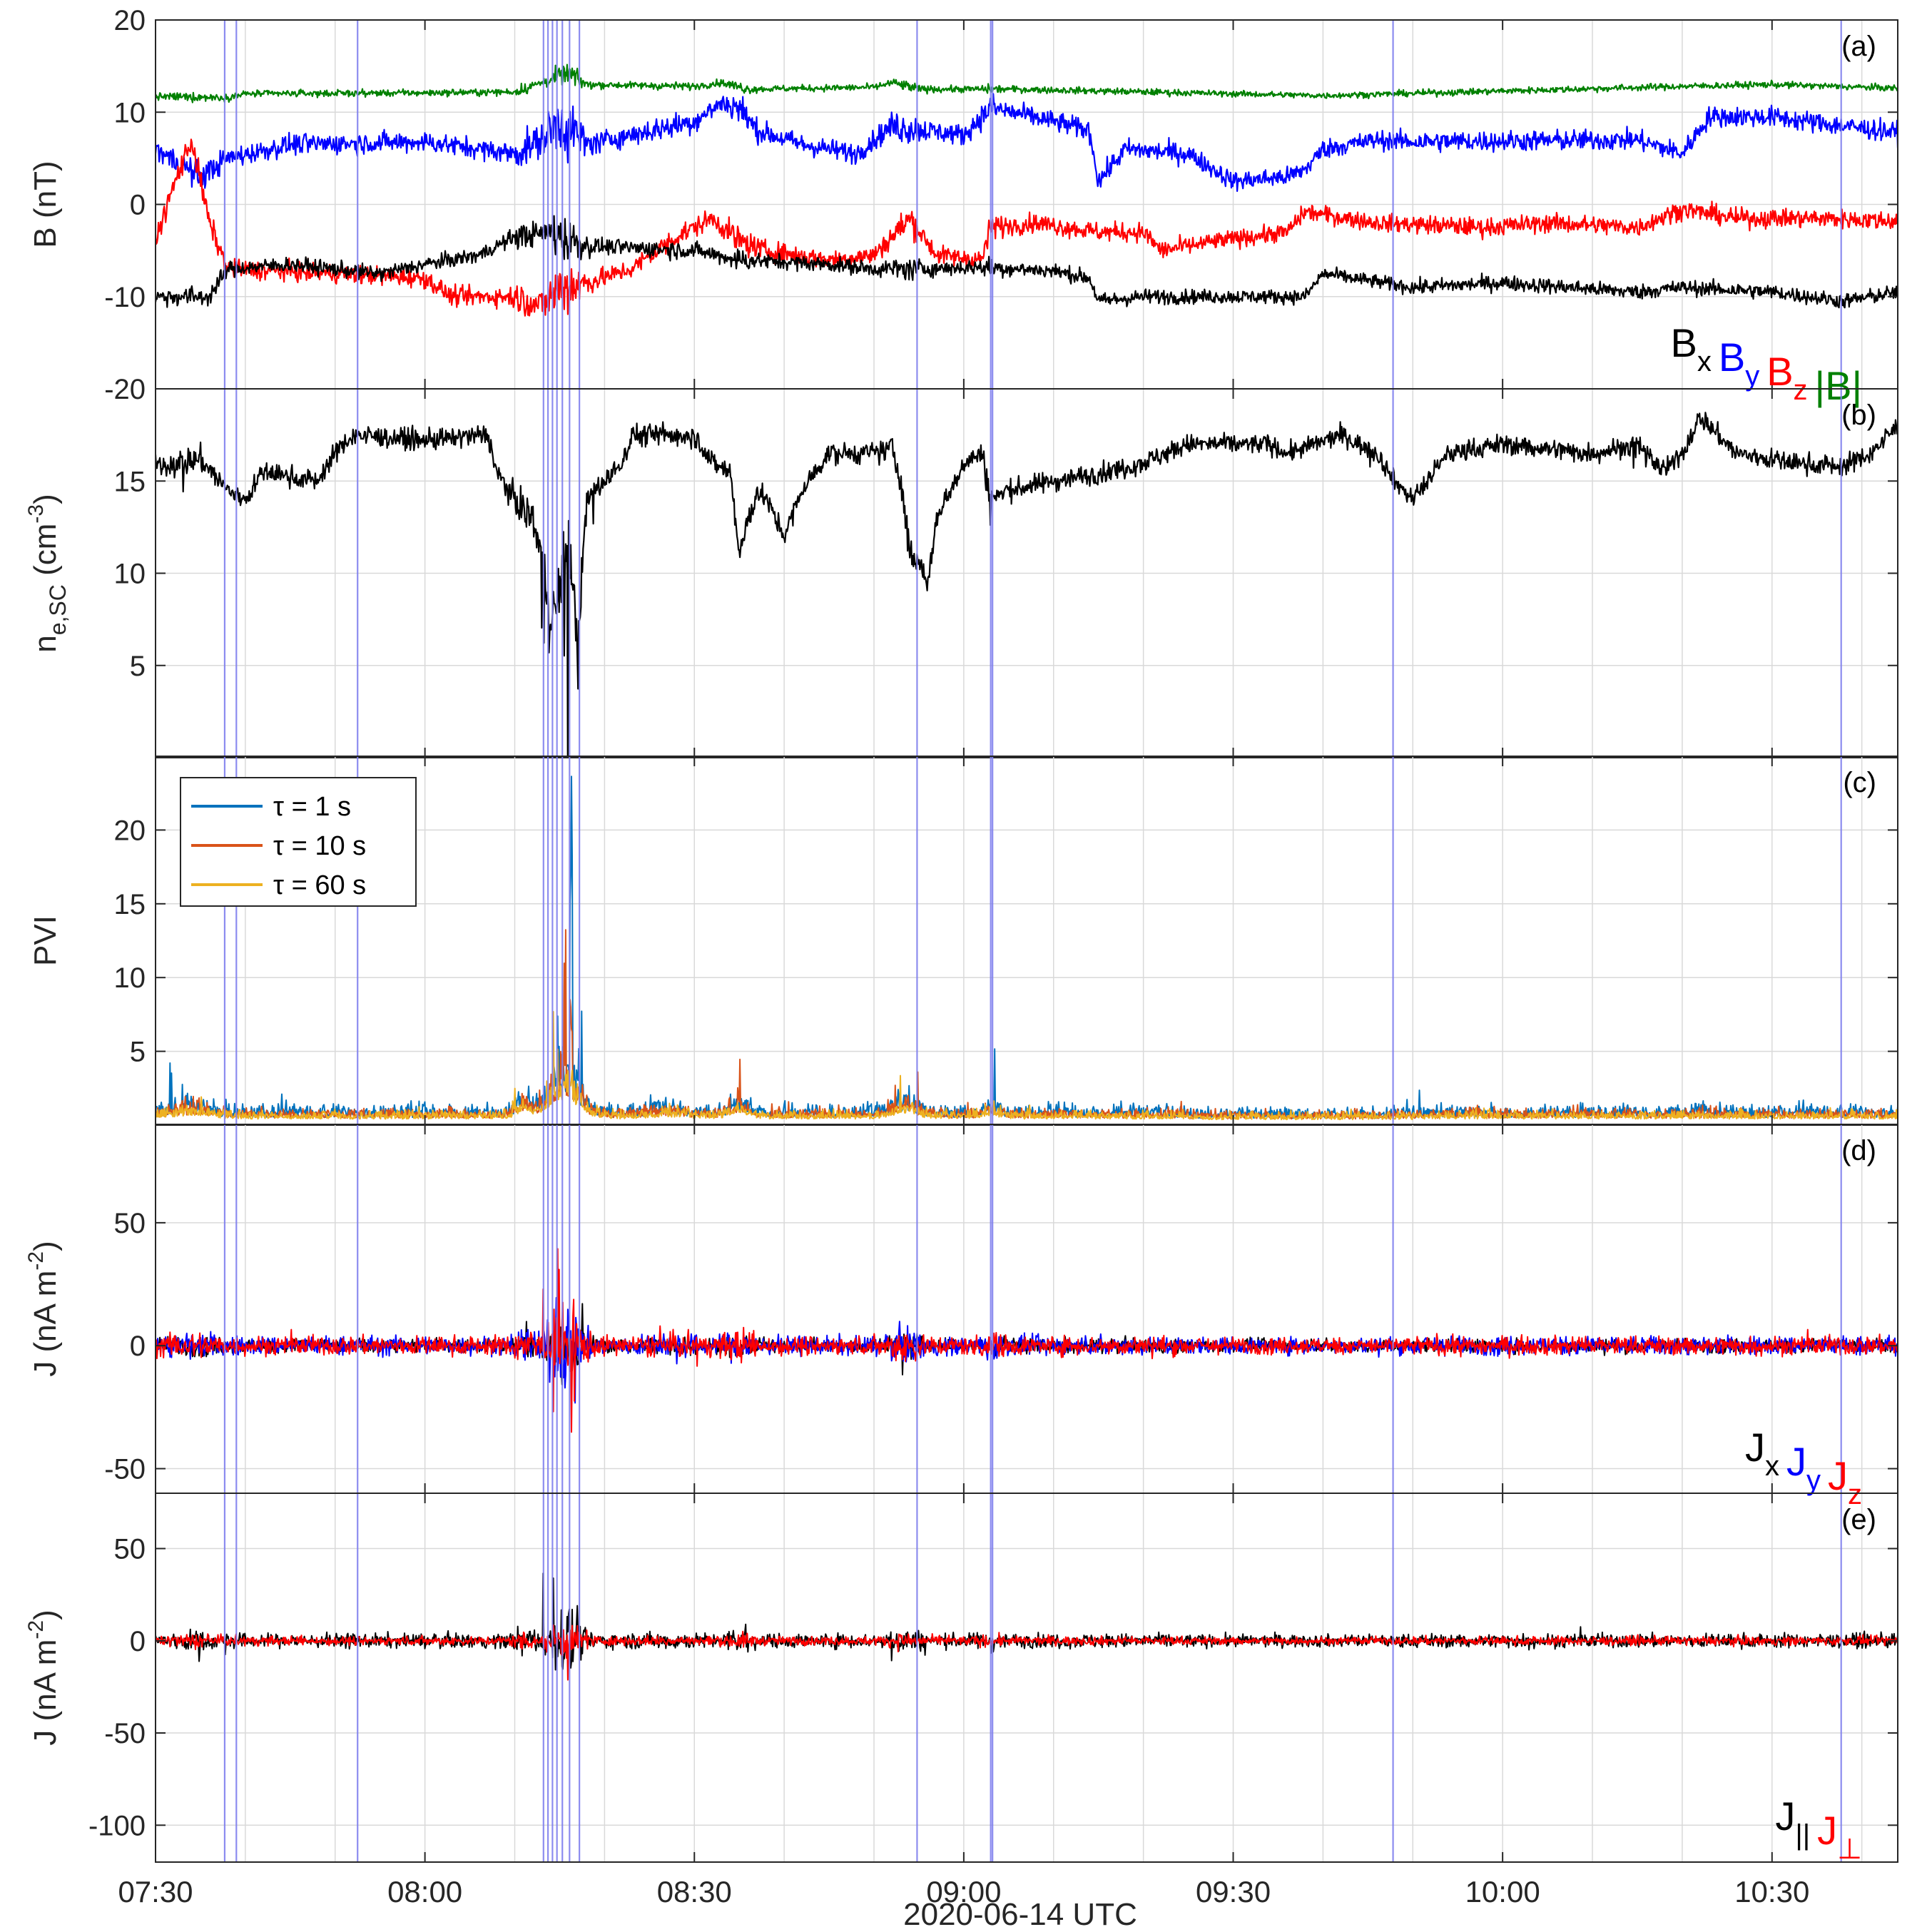  I want to click on series-tau60, so click(1027, 1066).